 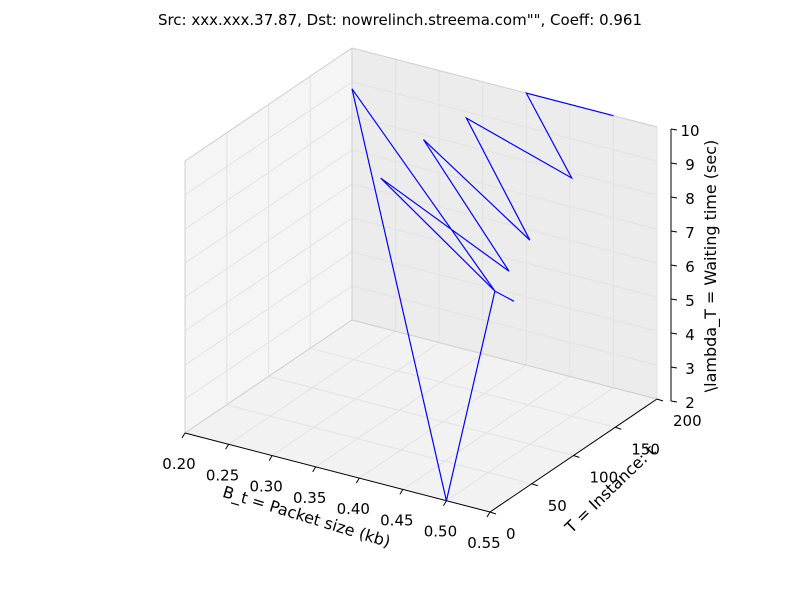 What do you see at coordinates (711, 266) in the screenshot?
I see `z-axis-label: \lambda_T = Waiting time (sec)` at bounding box center [711, 266].